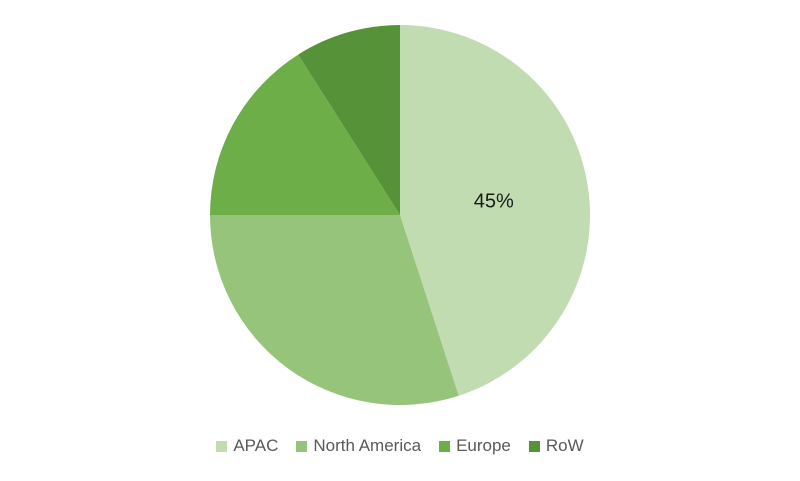 The image size is (800, 481). I want to click on legend: APAC North America Europe RoW, so click(400, 446).